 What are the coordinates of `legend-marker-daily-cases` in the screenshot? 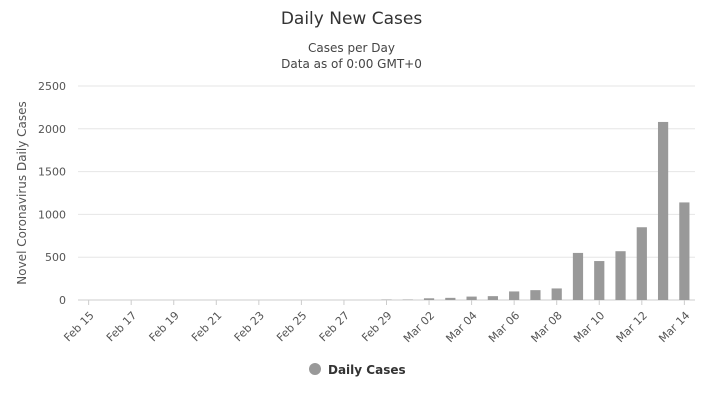 It's located at (315, 369).